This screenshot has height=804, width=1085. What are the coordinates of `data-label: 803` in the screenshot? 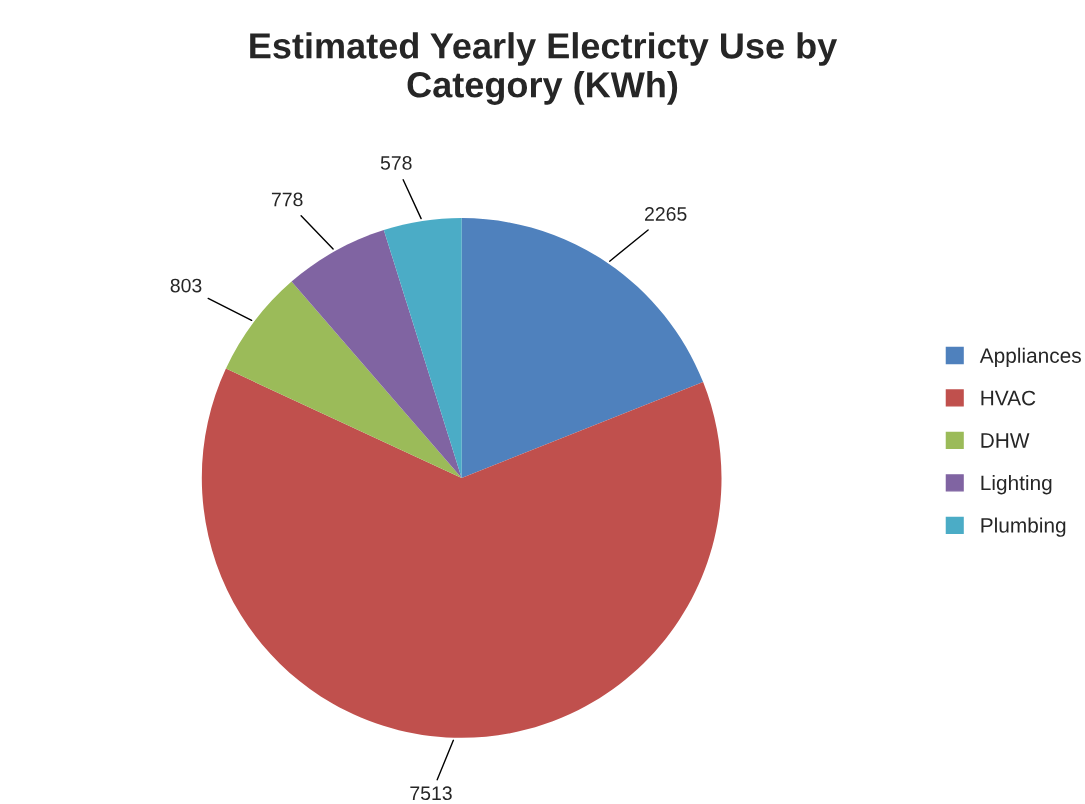 It's located at (186, 285).